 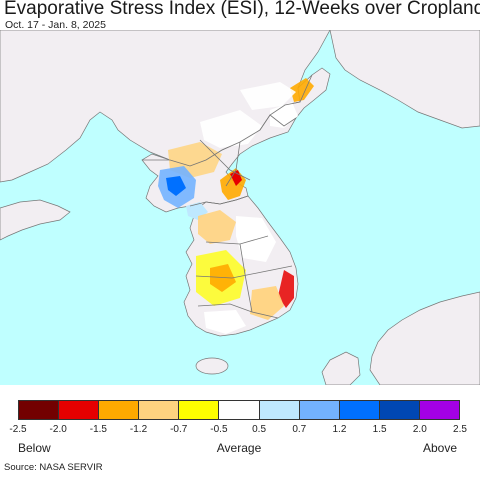 I want to click on dmz-border, so click(x=219, y=201).